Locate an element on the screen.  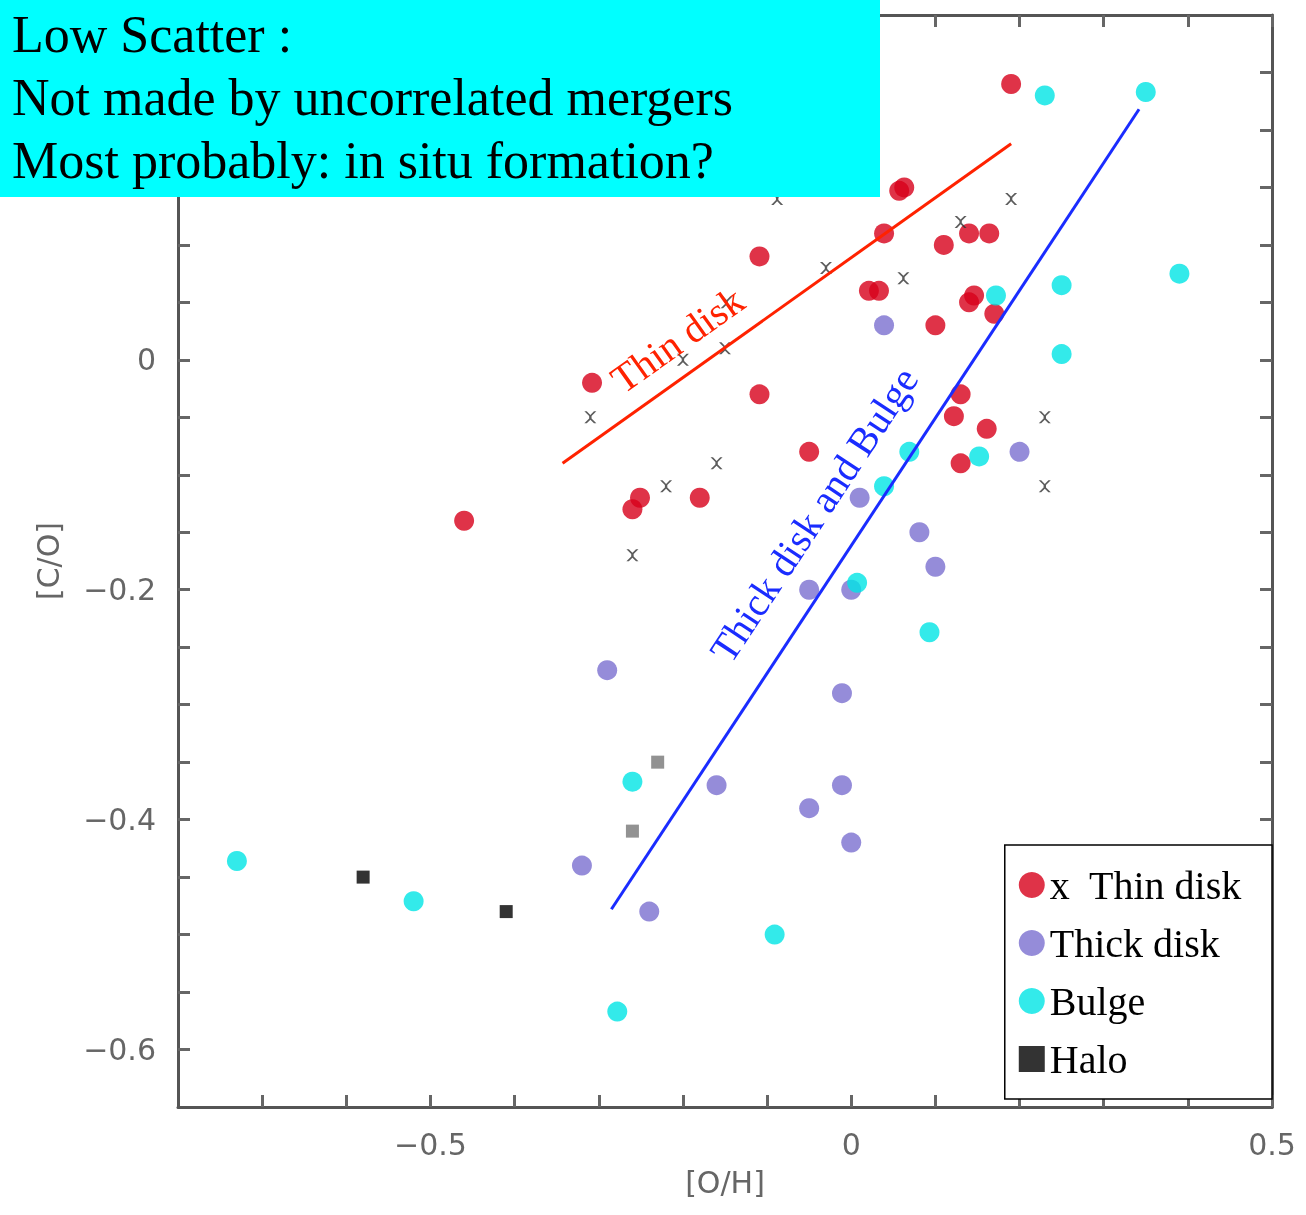
y-tick-label: 0 is located at coordinates (146, 360).